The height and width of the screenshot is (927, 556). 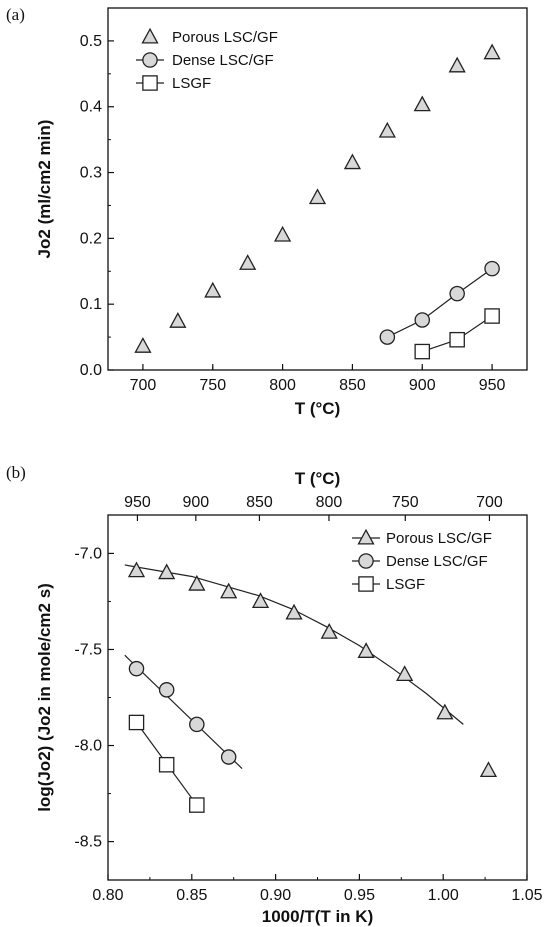 What do you see at coordinates (44, 189) in the screenshot?
I see `chart-a-ylabel: Jo2 (ml/cm2 min)` at bounding box center [44, 189].